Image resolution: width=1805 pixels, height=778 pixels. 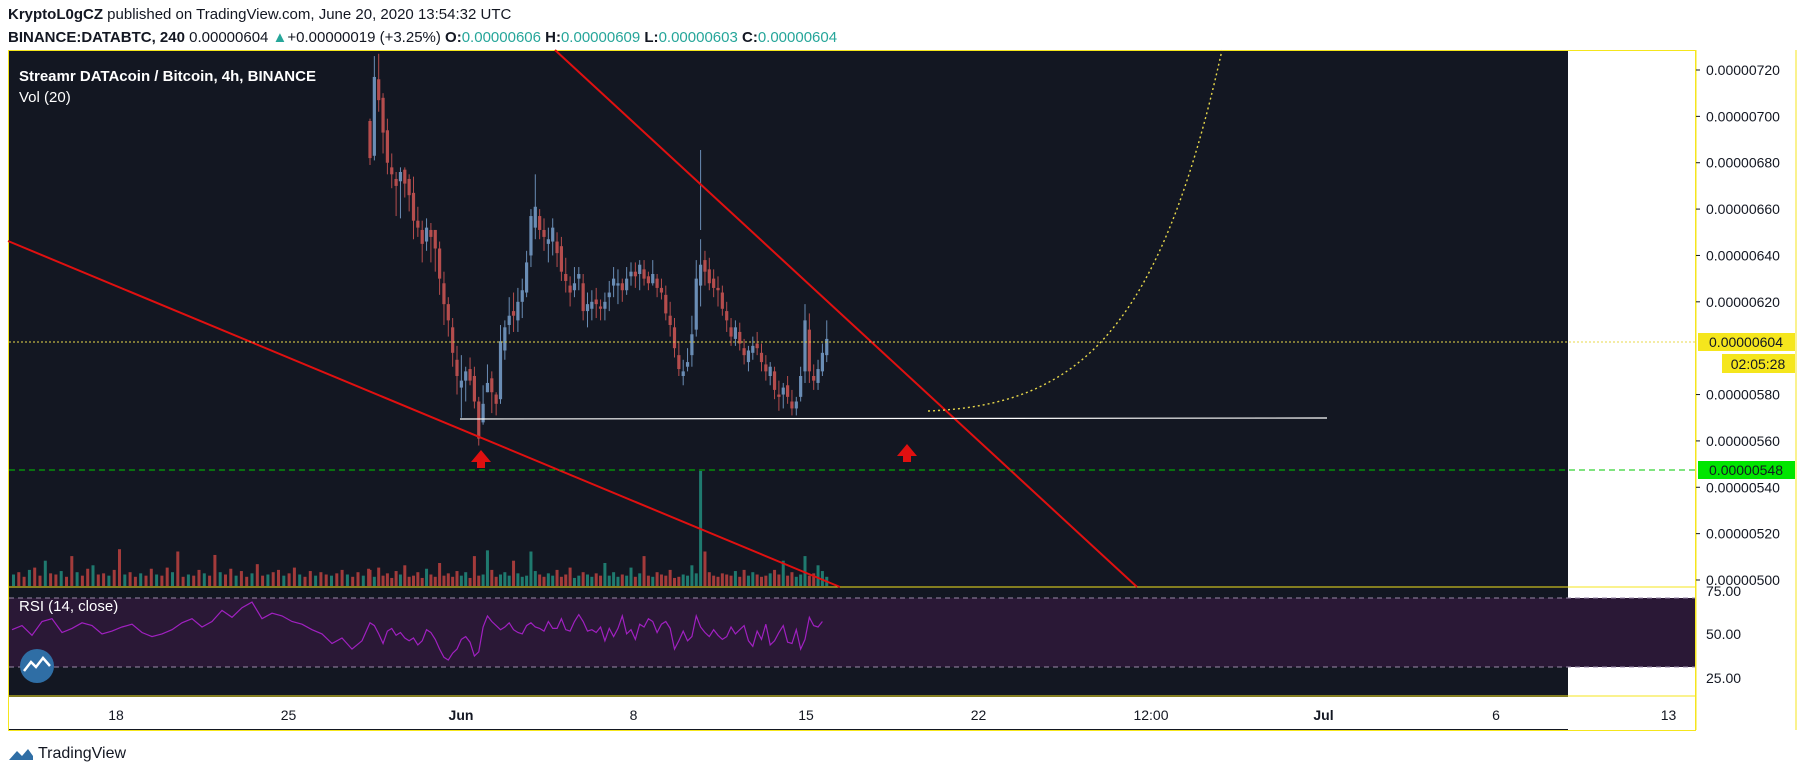 What do you see at coordinates (501, 37) in the screenshot?
I see `open-value: 0.00000606` at bounding box center [501, 37].